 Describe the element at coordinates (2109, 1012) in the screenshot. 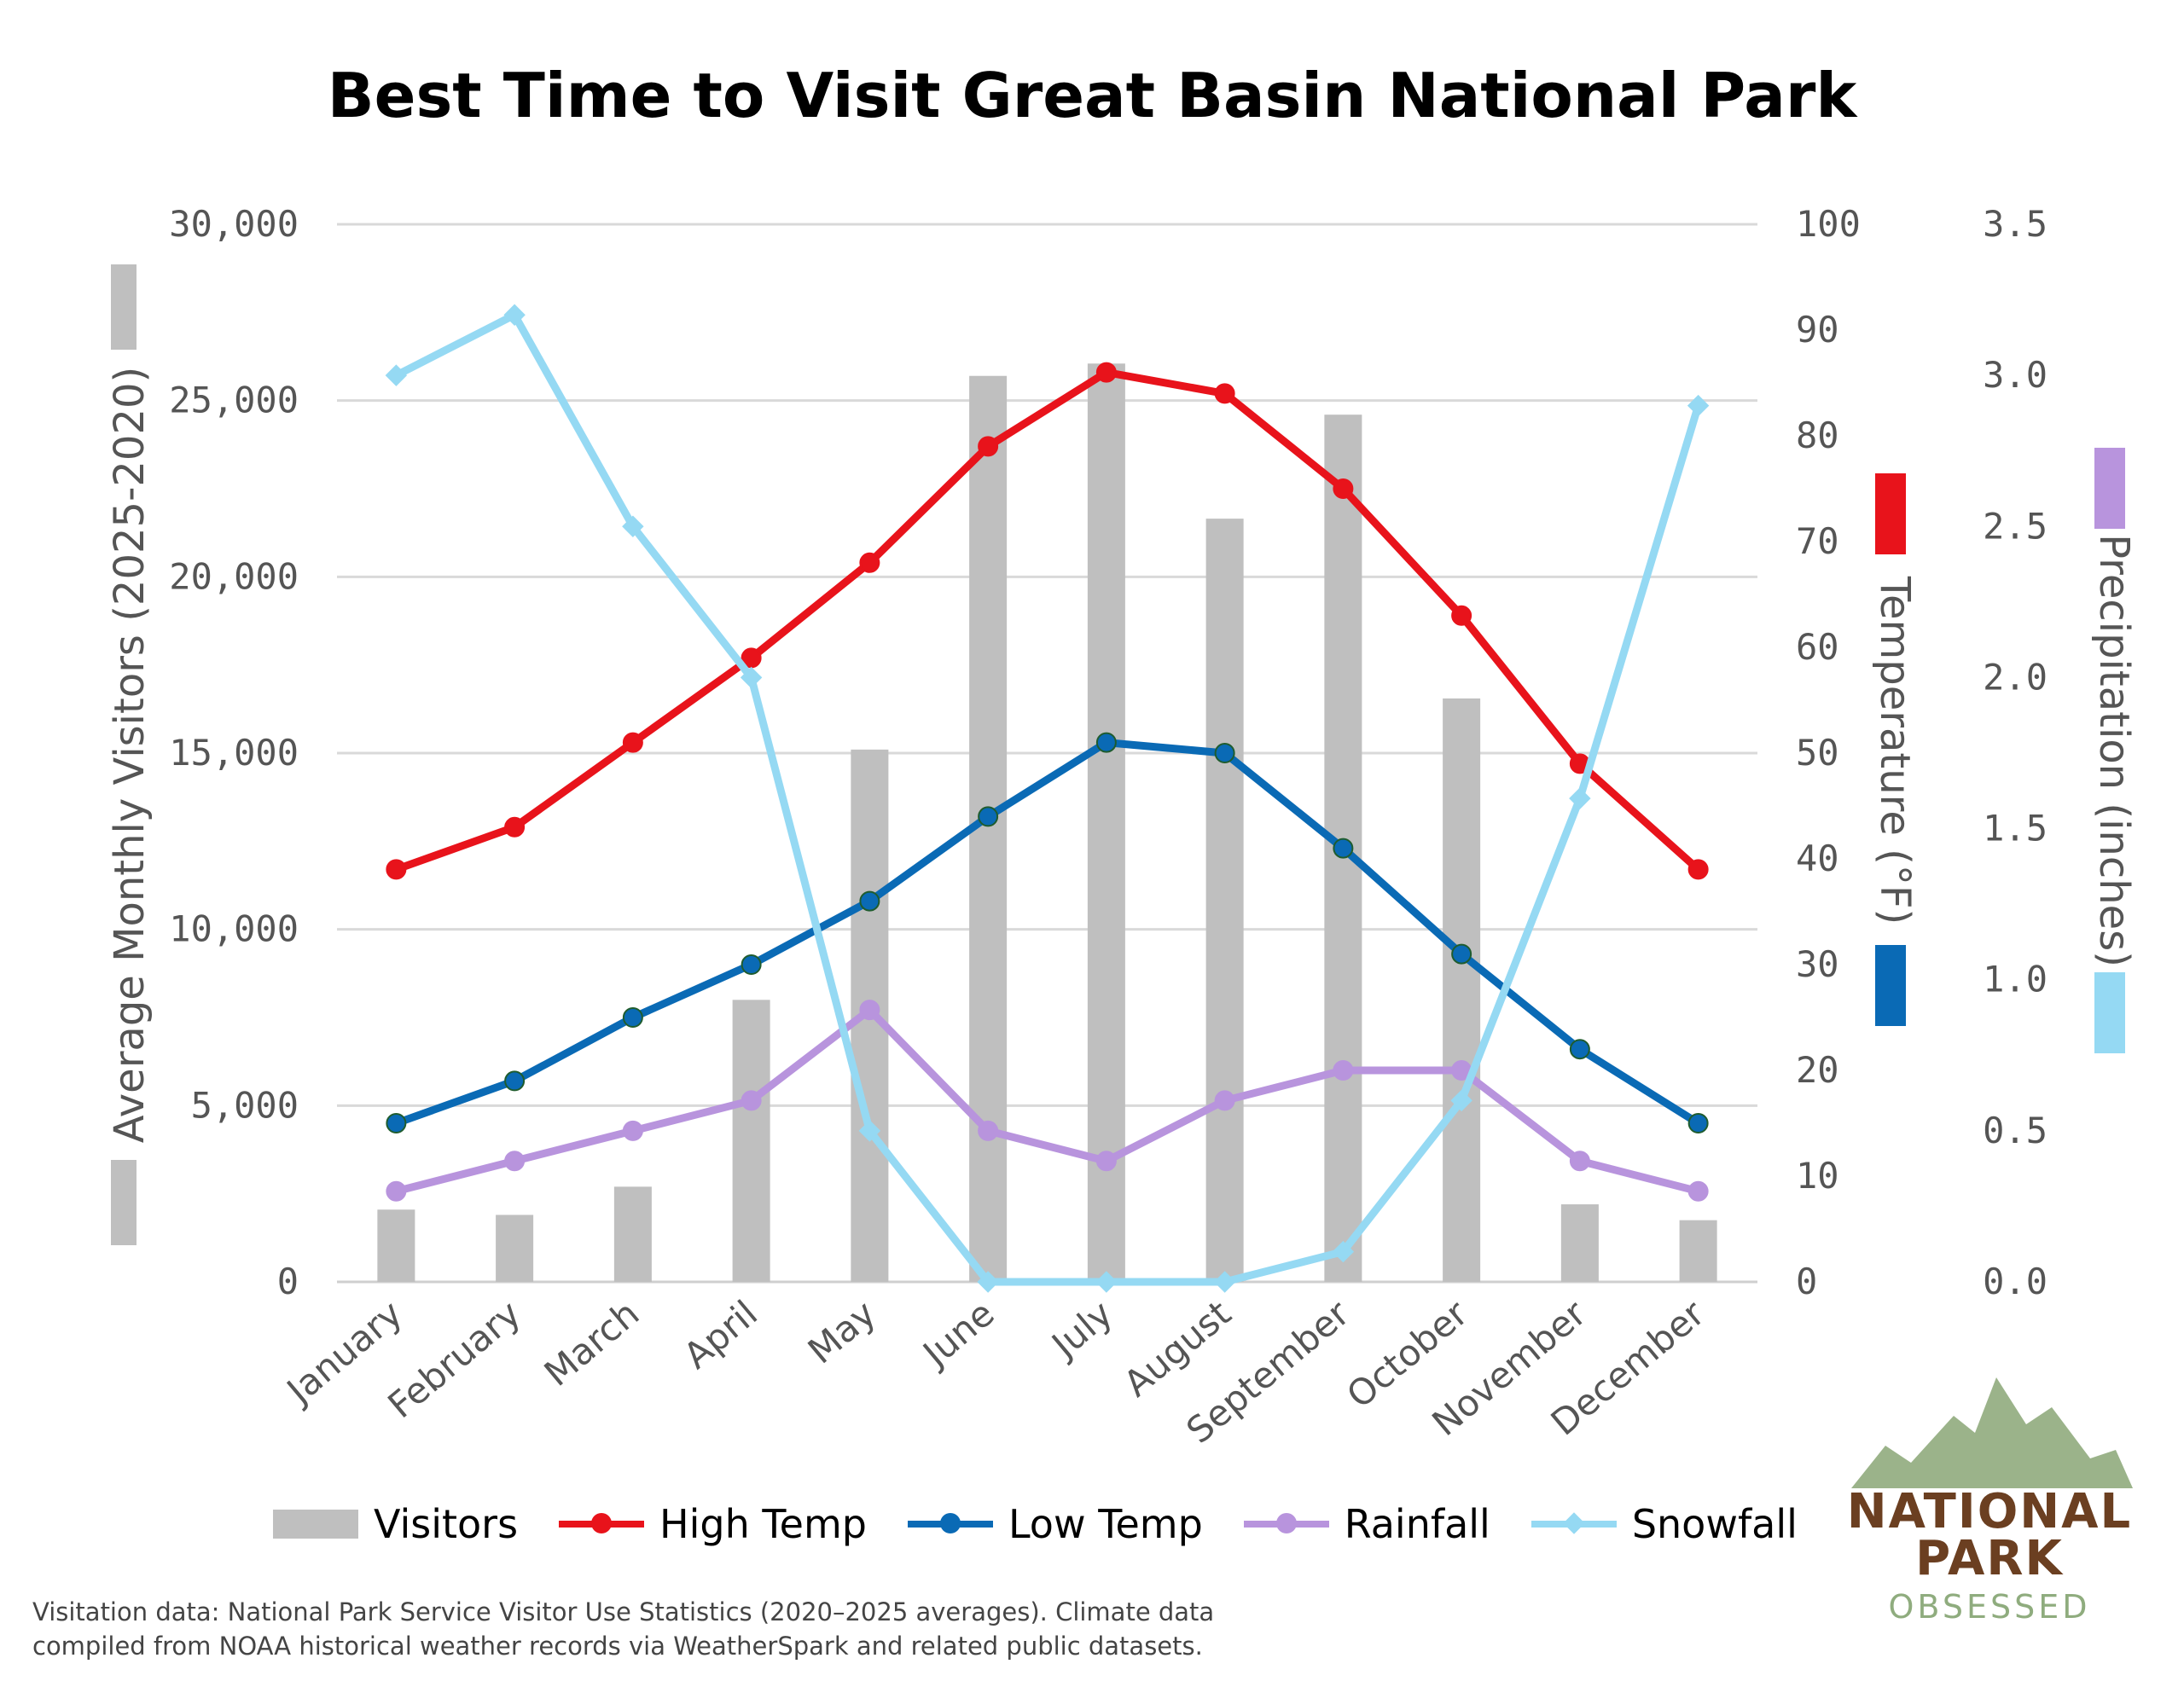

I see `snowfall-marker` at that location.